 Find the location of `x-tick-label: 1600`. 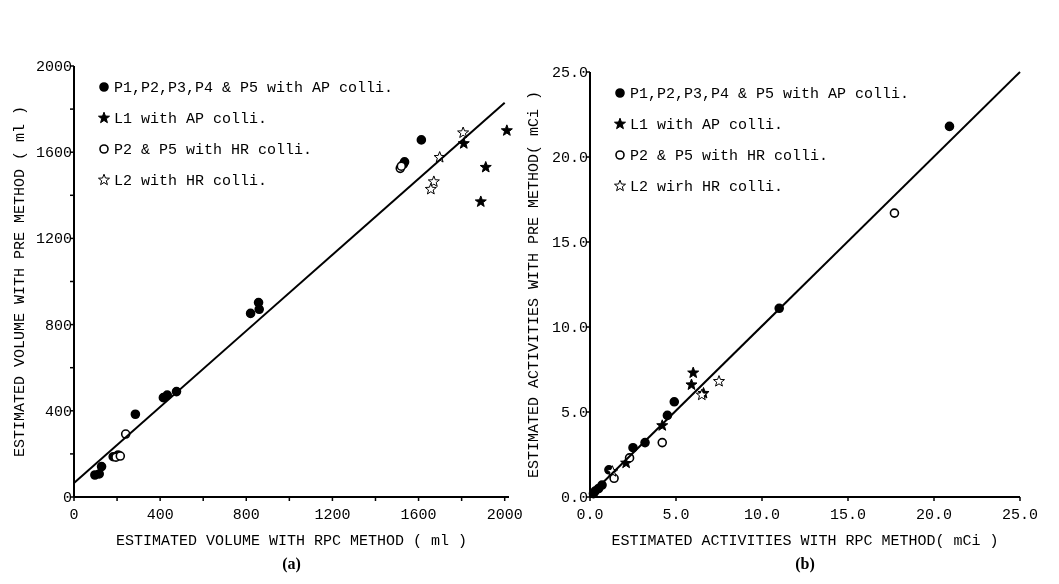

x-tick-label: 1600 is located at coordinates (418, 515).